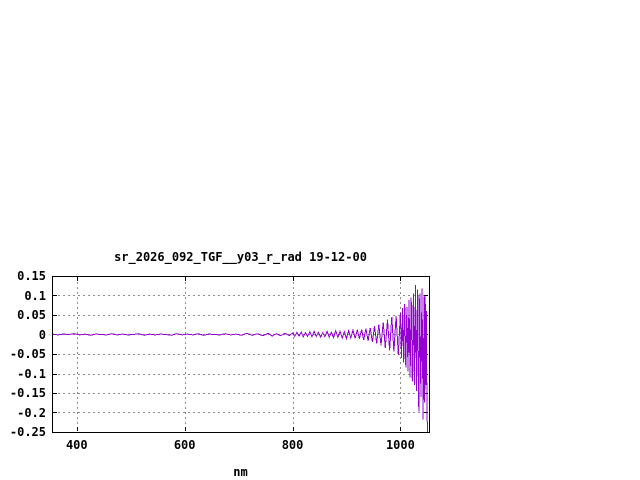 Image resolution: width=640 pixels, height=480 pixels. What do you see at coordinates (31, 412) in the screenshot?
I see `y-tick-label: -0.2` at bounding box center [31, 412].